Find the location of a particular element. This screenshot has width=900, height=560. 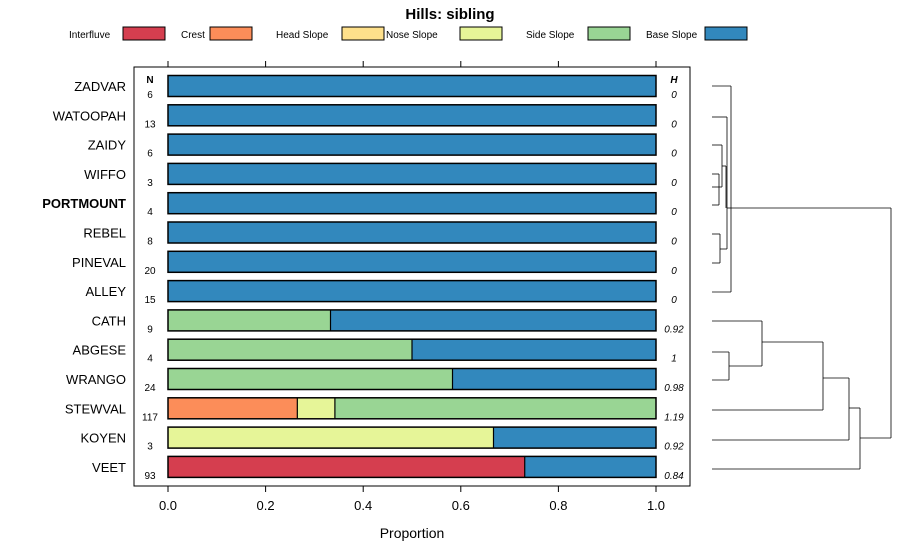

bar-row-pineval: PINEVAL 20 0 is located at coordinates (374, 263).